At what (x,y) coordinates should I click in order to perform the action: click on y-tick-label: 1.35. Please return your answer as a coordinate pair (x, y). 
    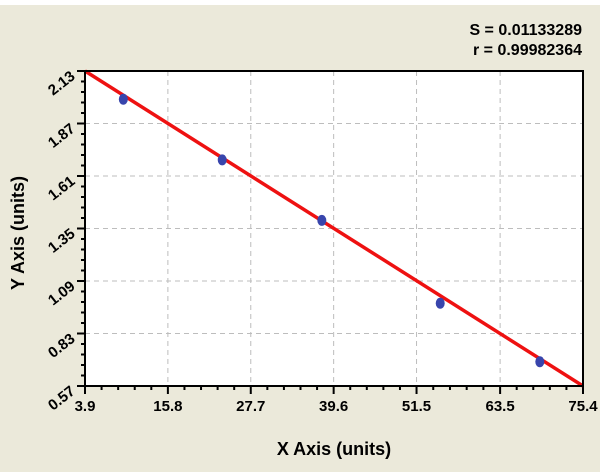
    Looking at the image, I should click on (61, 240).